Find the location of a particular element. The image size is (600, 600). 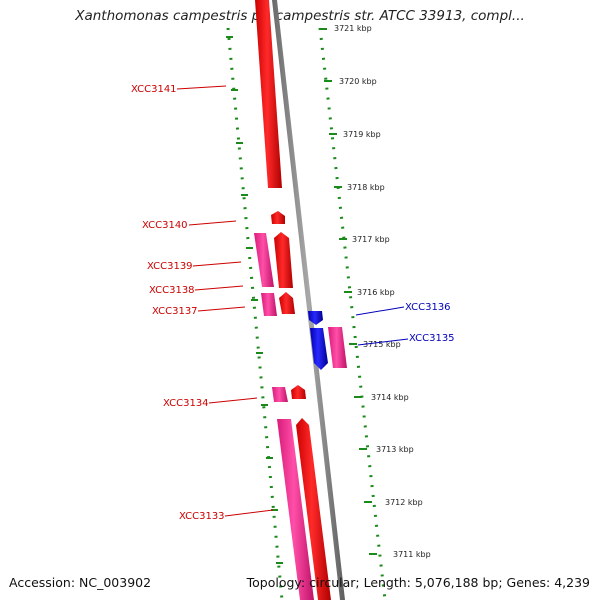

gene-label-xcc3140: XCC3140 is located at coordinates (165, 225).